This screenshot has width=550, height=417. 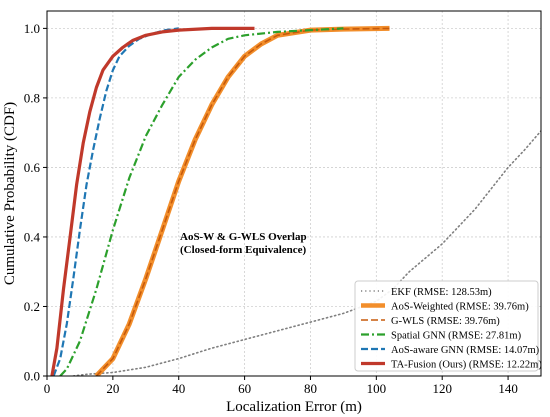 What do you see at coordinates (32, 97) in the screenshot?
I see `y-tick-label: 0.8` at bounding box center [32, 97].